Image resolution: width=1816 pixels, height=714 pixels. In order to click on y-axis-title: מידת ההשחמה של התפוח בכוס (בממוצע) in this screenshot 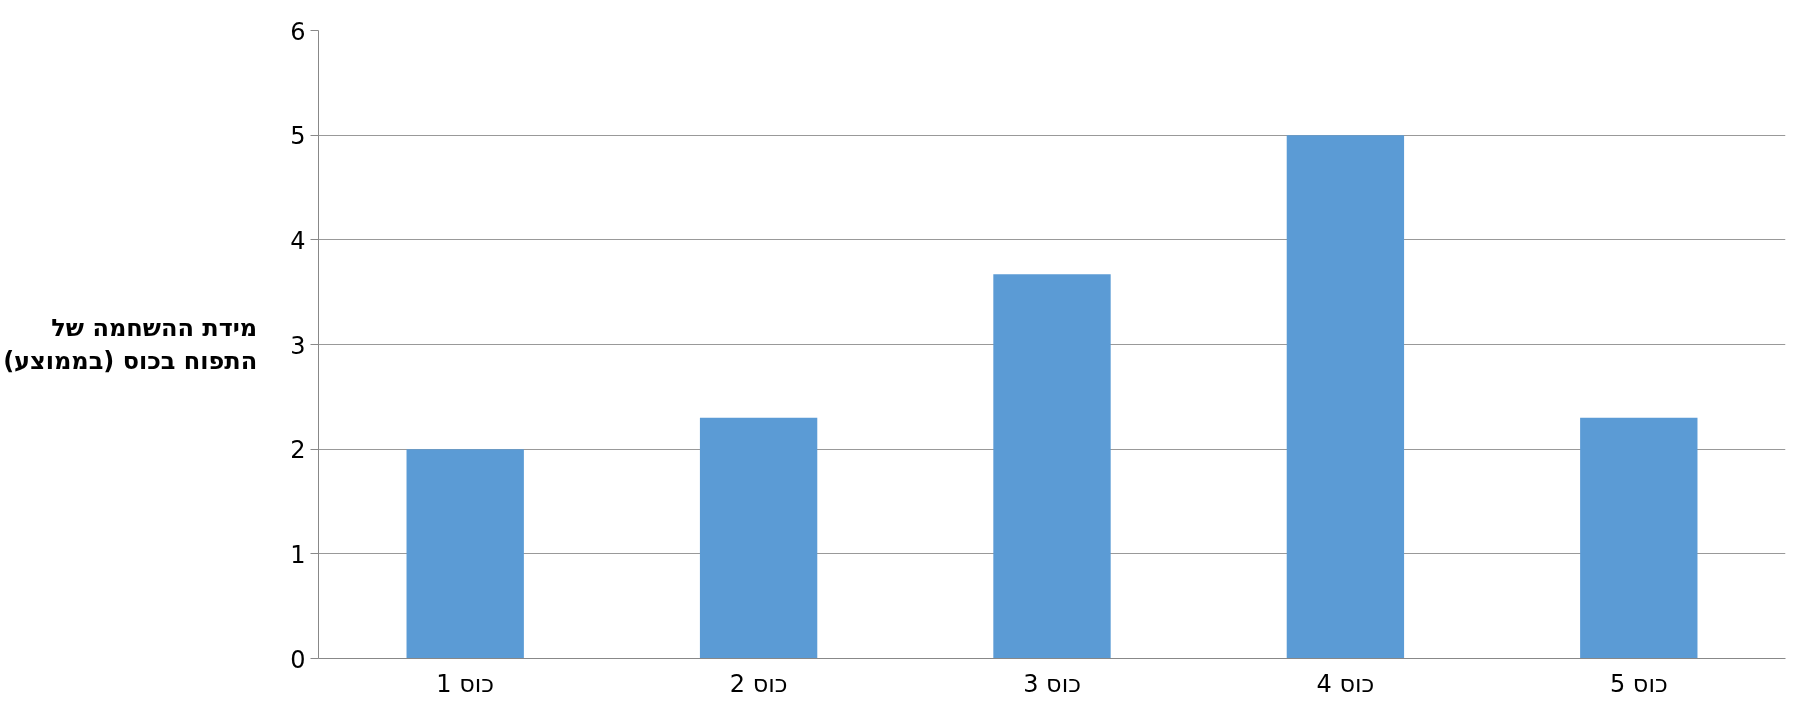, I will do `click(130, 344)`.